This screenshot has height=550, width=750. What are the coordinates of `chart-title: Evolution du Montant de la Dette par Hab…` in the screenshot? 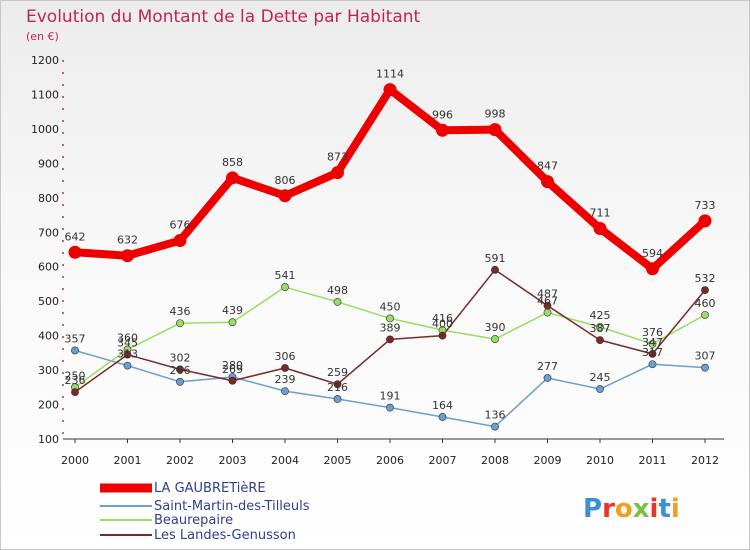 It's located at (223, 17).